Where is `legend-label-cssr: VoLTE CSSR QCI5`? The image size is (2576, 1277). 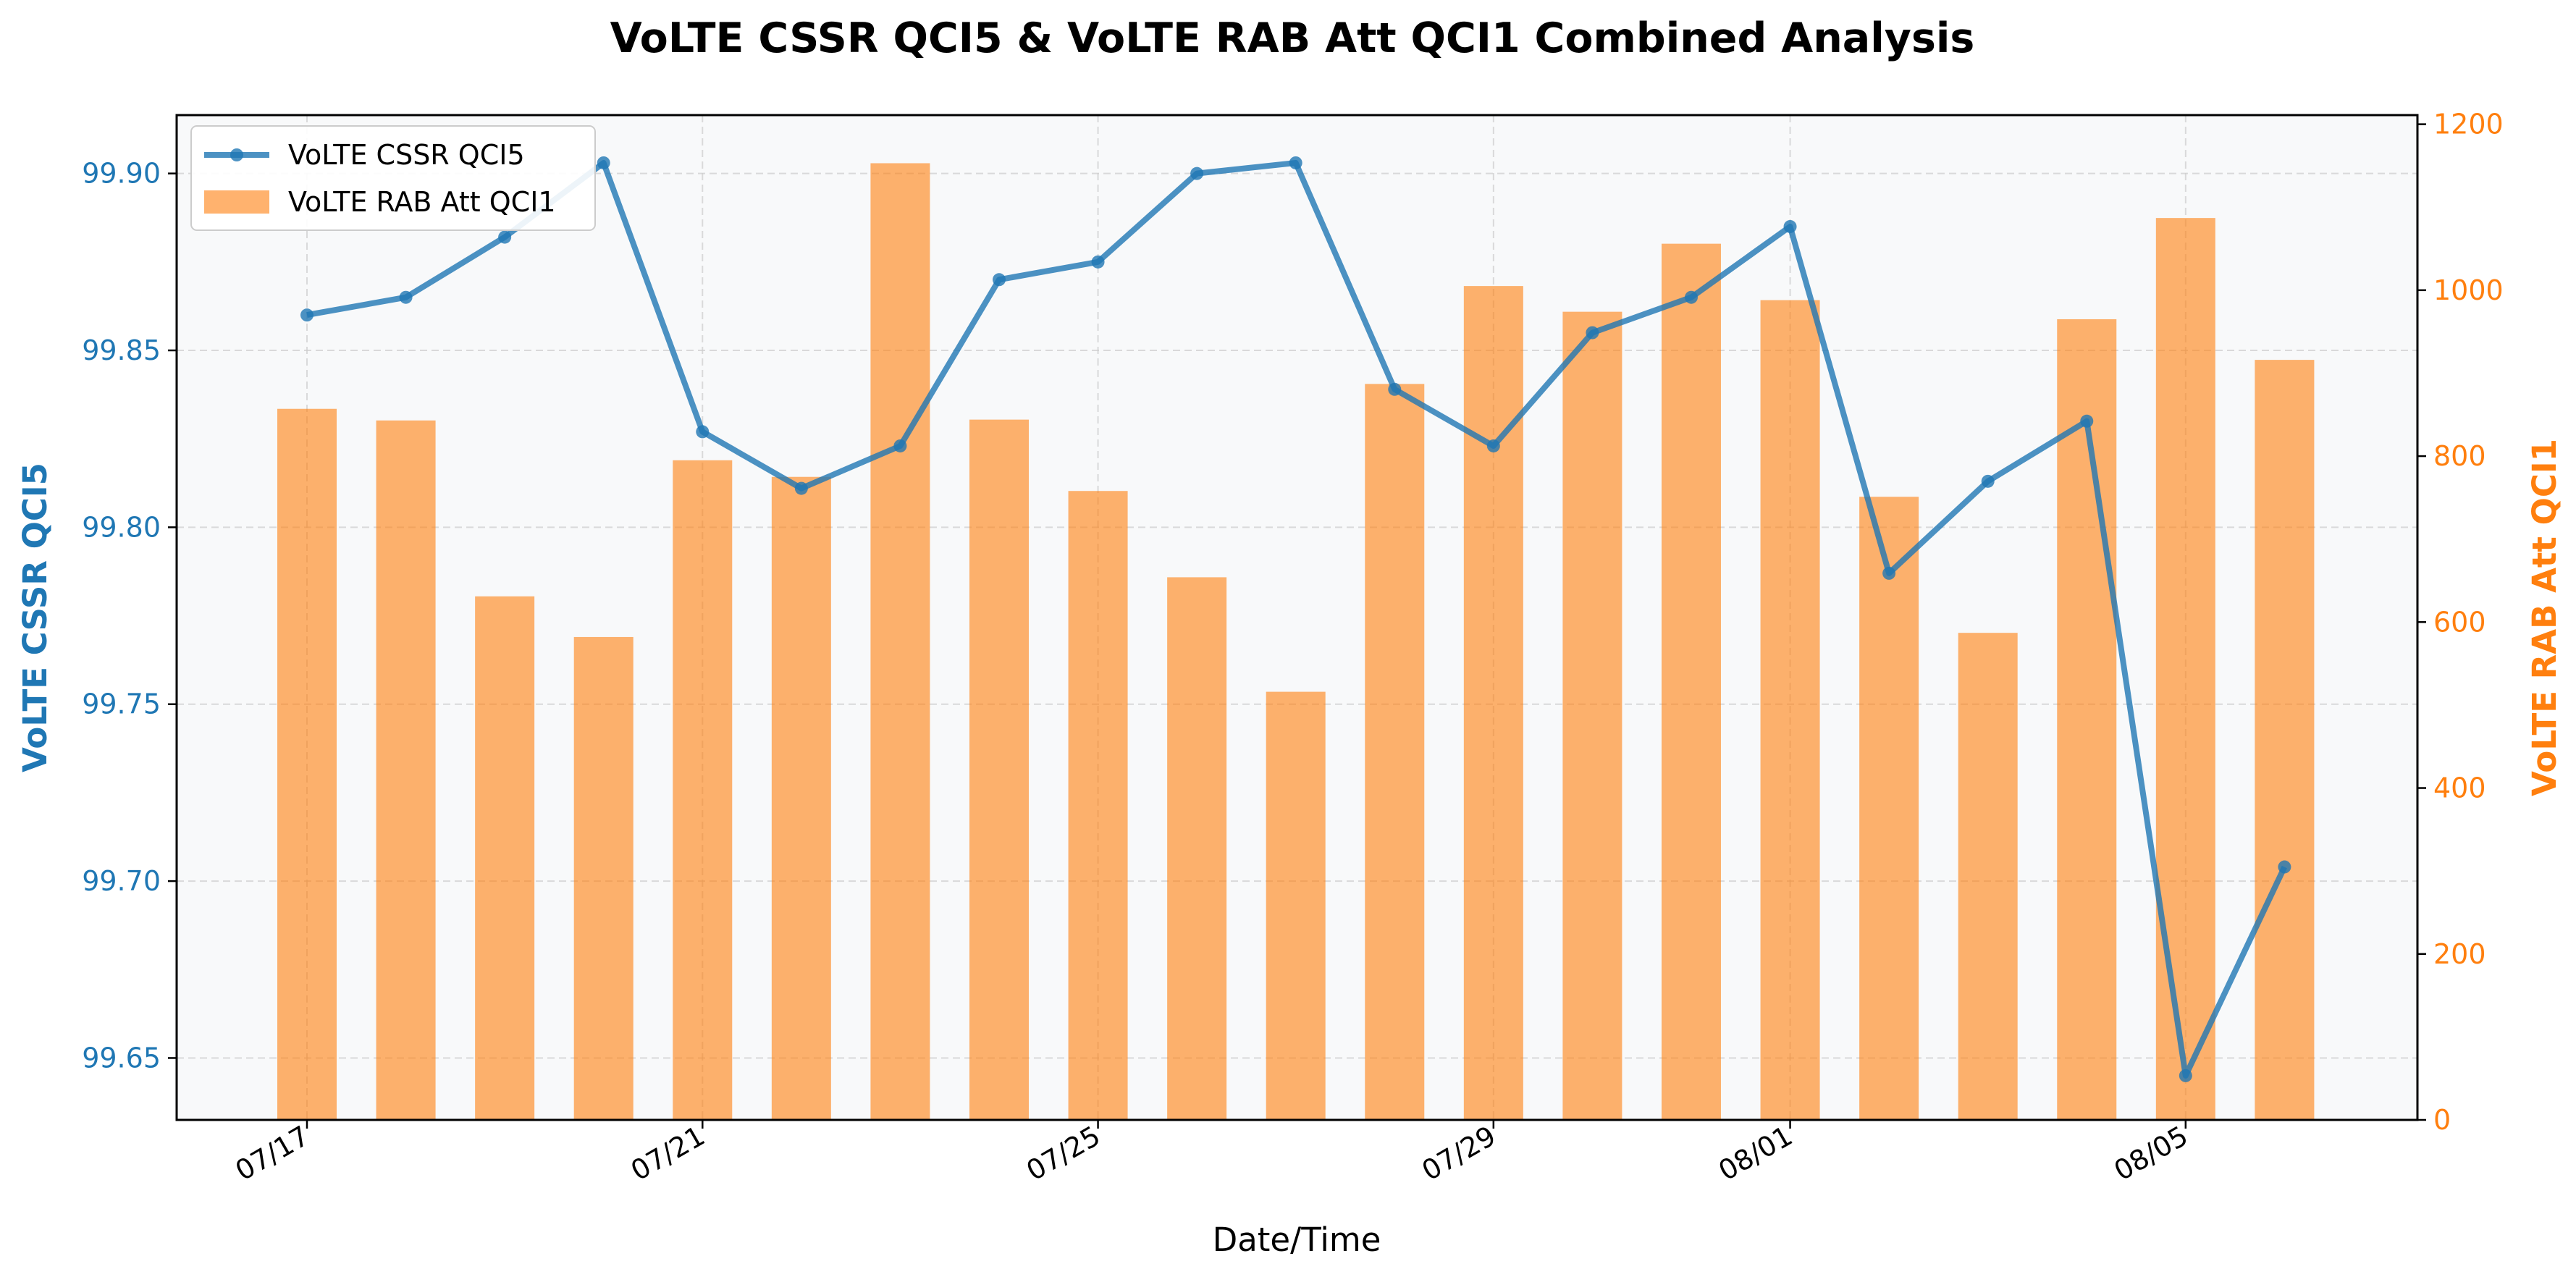 legend-label-cssr: VoLTE CSSR QCI5 is located at coordinates (406, 155).